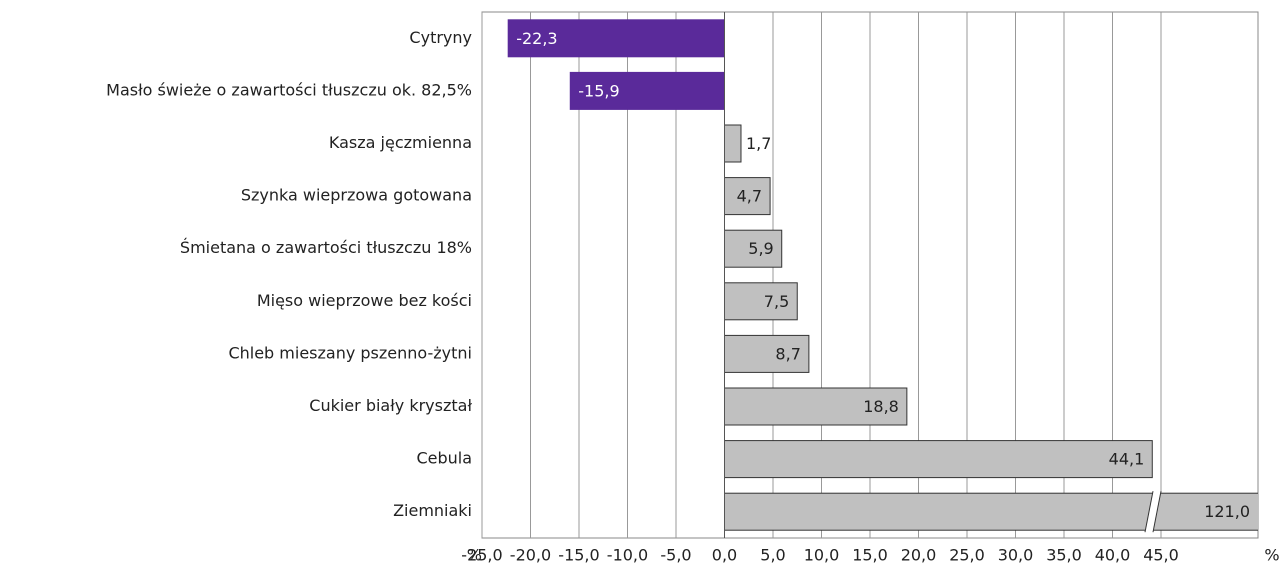  I want to click on category-label: Cebula, so click(444, 458).